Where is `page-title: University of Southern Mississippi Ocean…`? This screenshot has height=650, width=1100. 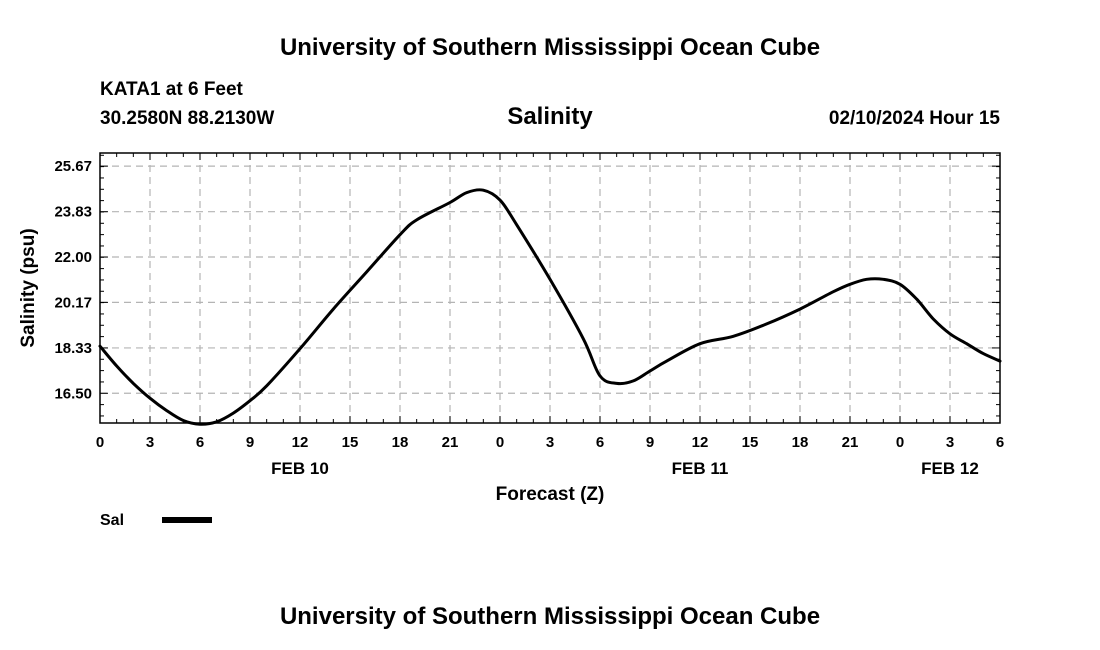
page-title: University of Southern Mississippi Ocean… is located at coordinates (550, 47).